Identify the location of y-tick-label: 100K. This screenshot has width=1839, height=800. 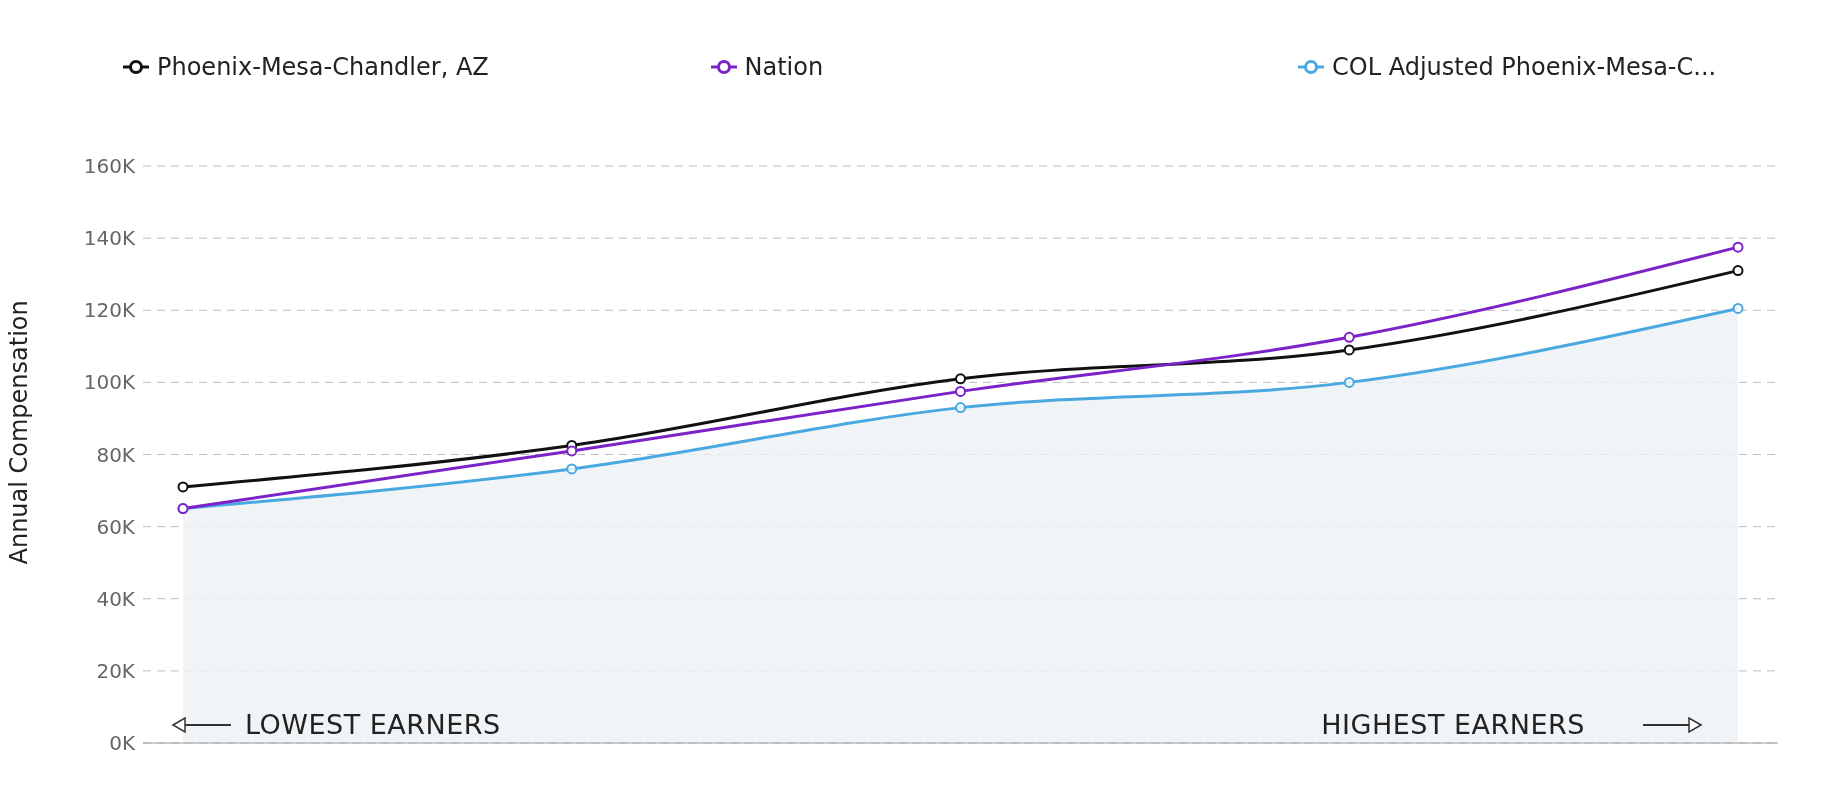
(109, 382).